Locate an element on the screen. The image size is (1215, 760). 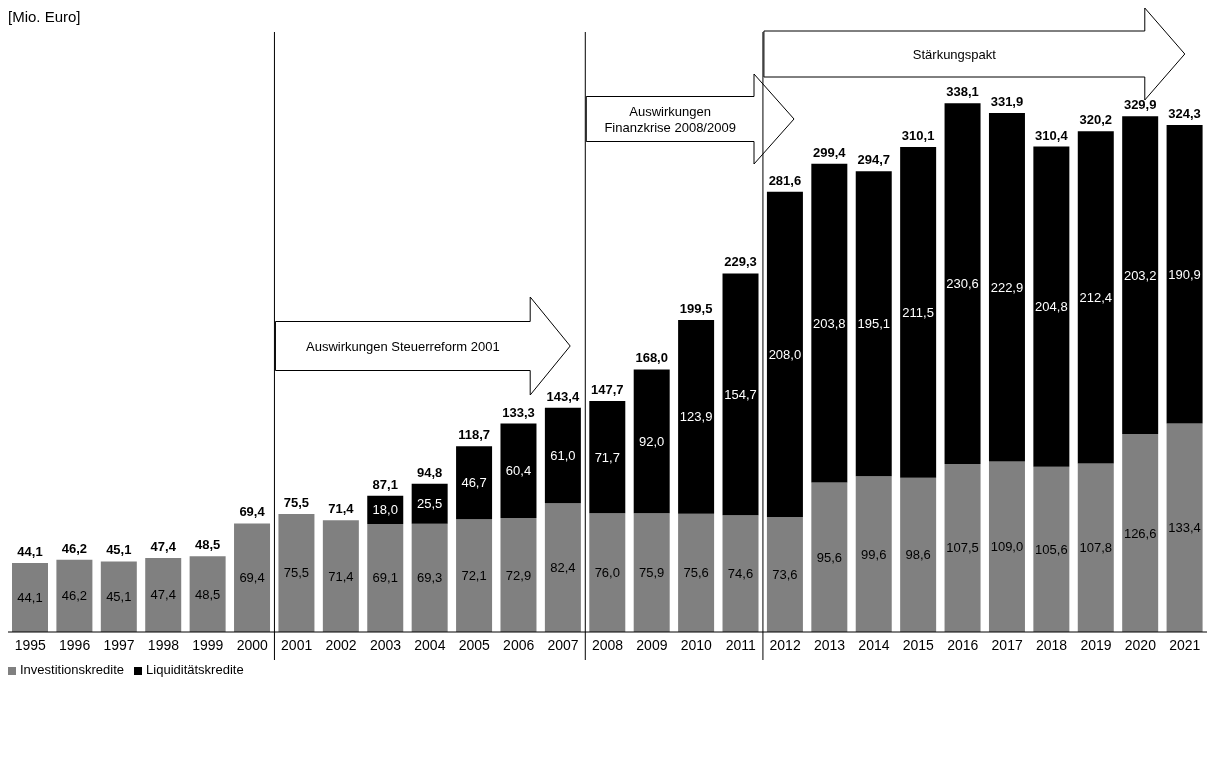
data-label: 48,5 is located at coordinates (207, 594).